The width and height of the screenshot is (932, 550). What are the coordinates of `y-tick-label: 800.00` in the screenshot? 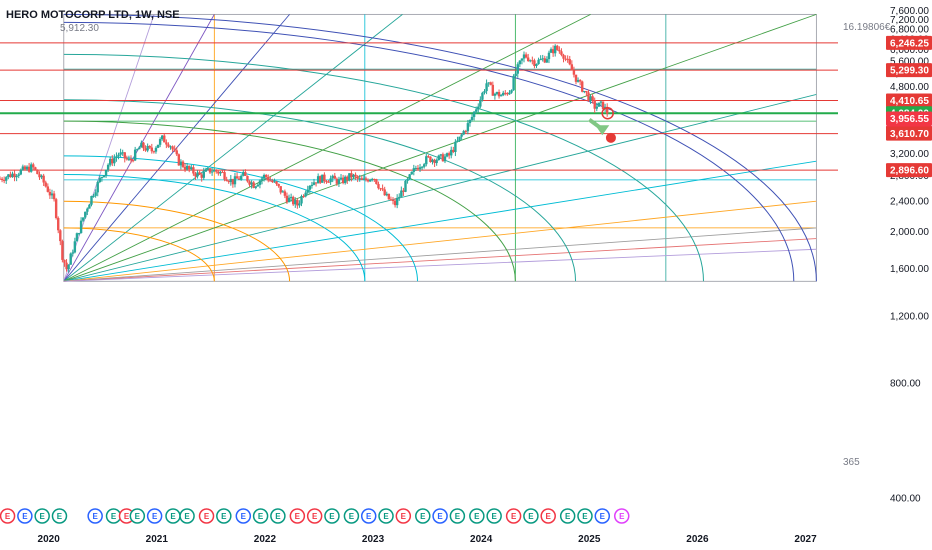 It's located at (905, 384).